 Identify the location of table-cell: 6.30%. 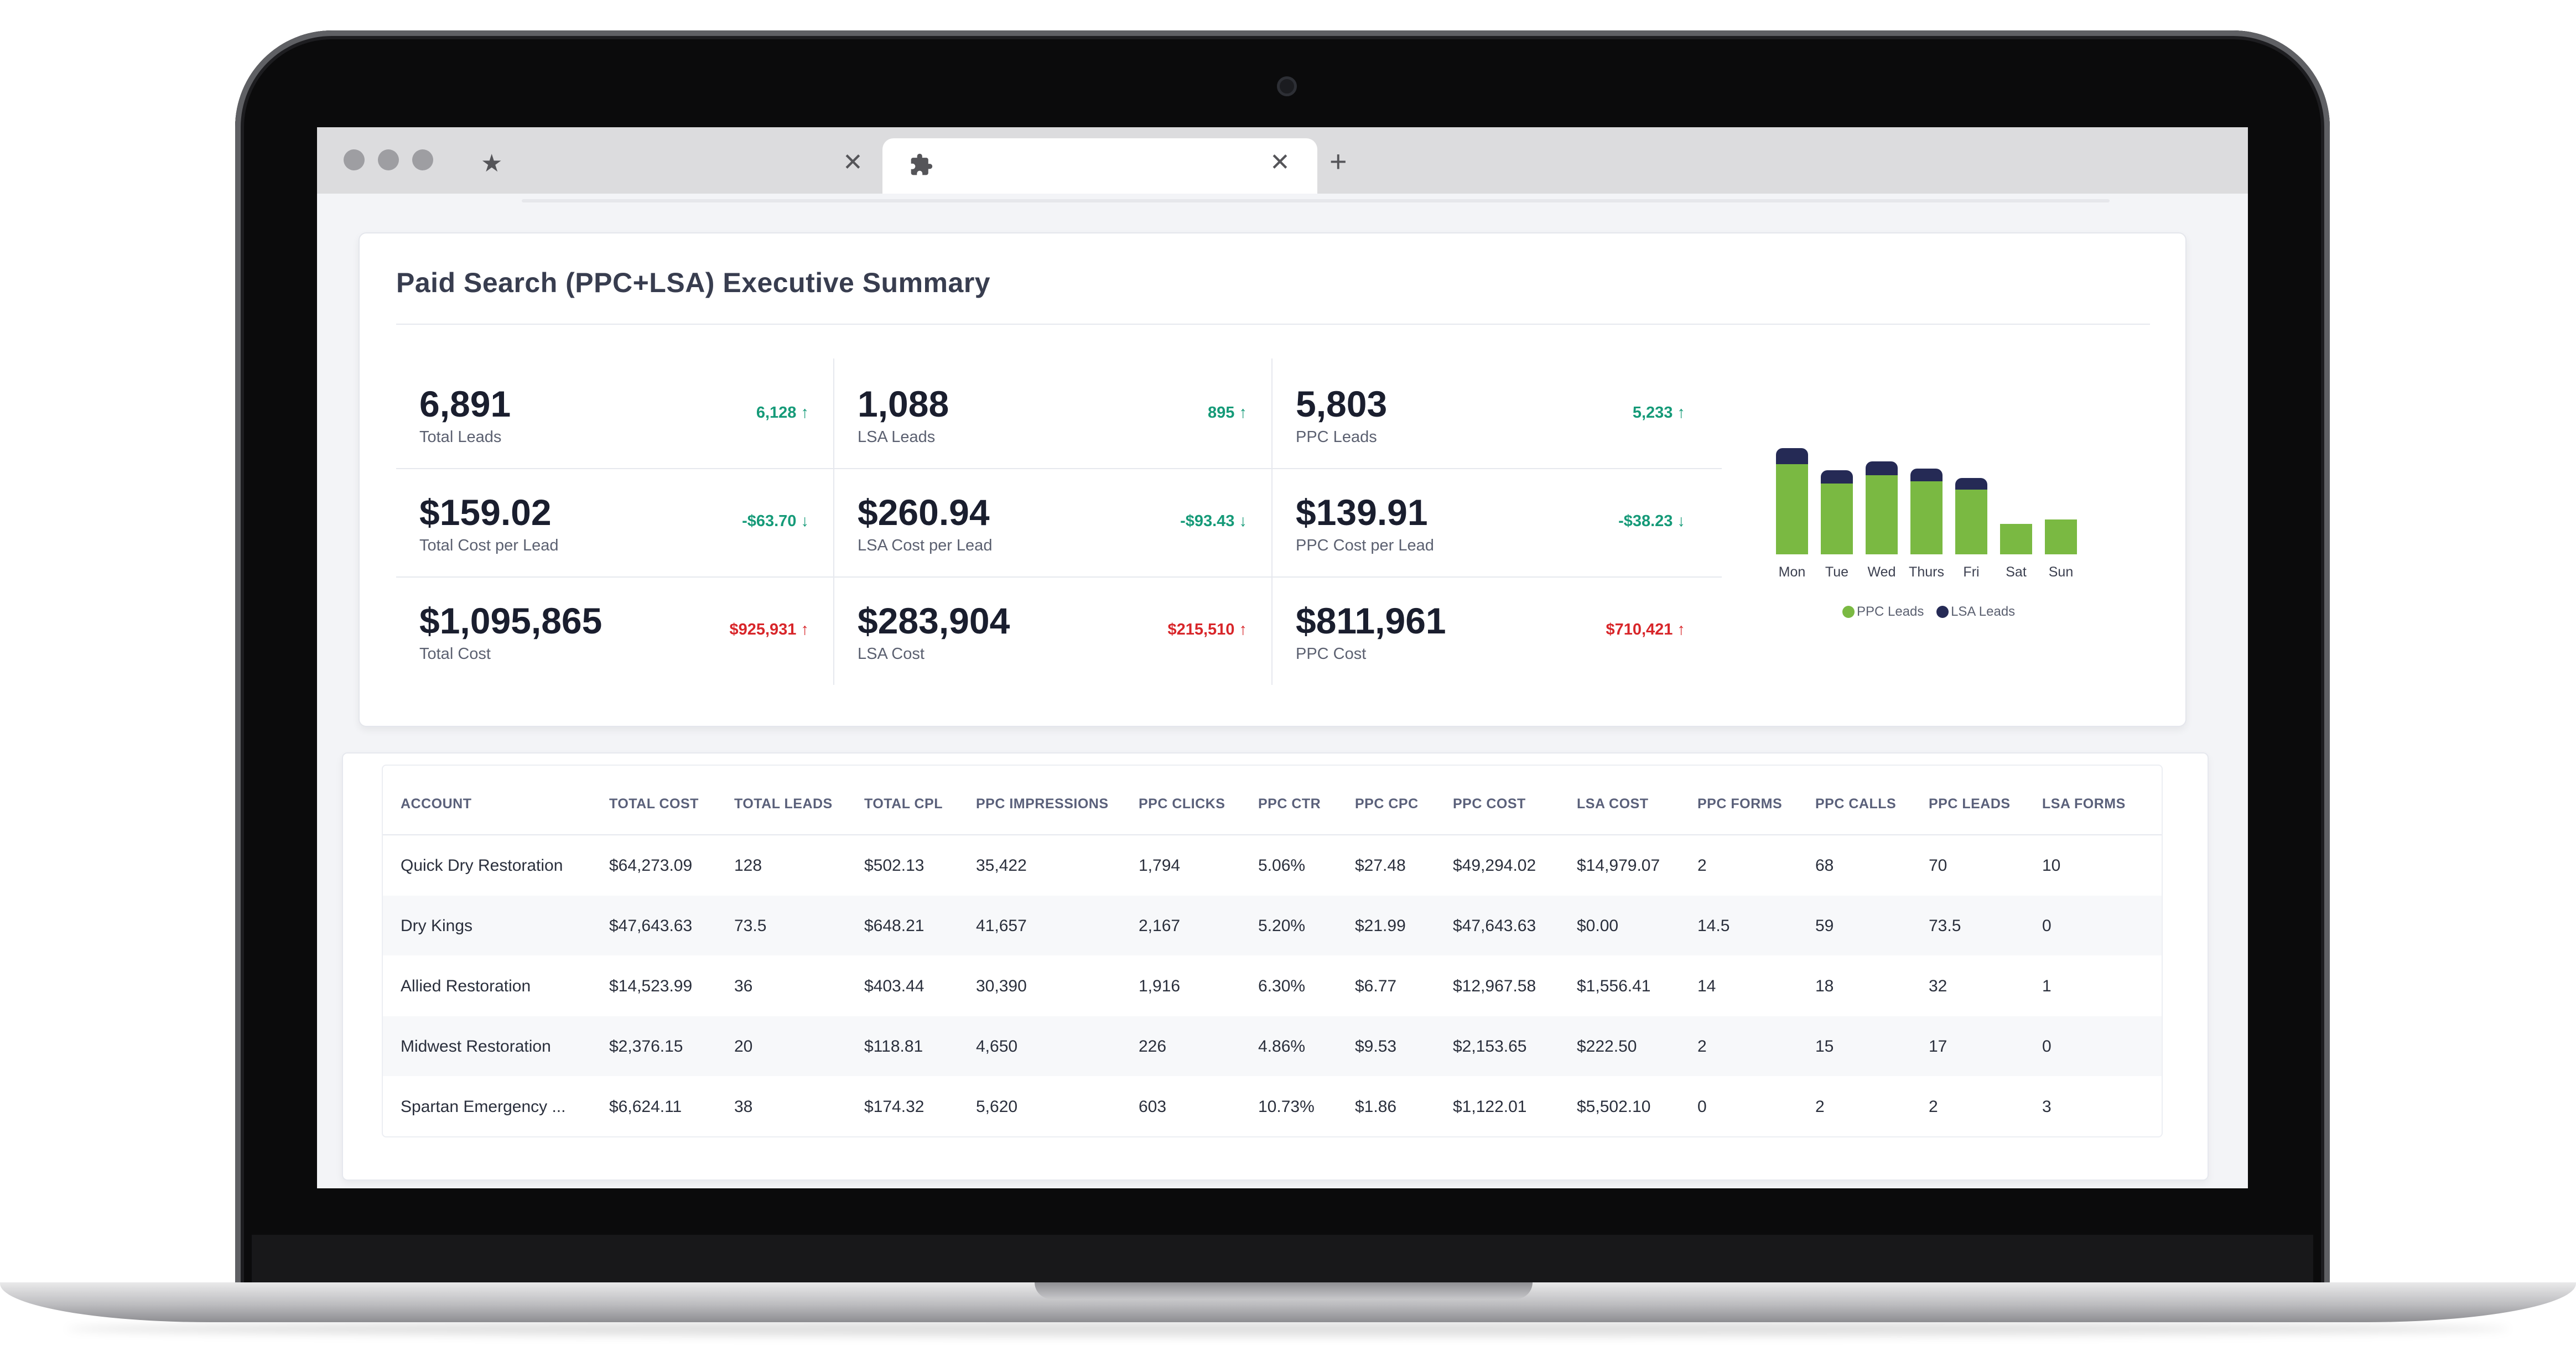
(1282, 986).